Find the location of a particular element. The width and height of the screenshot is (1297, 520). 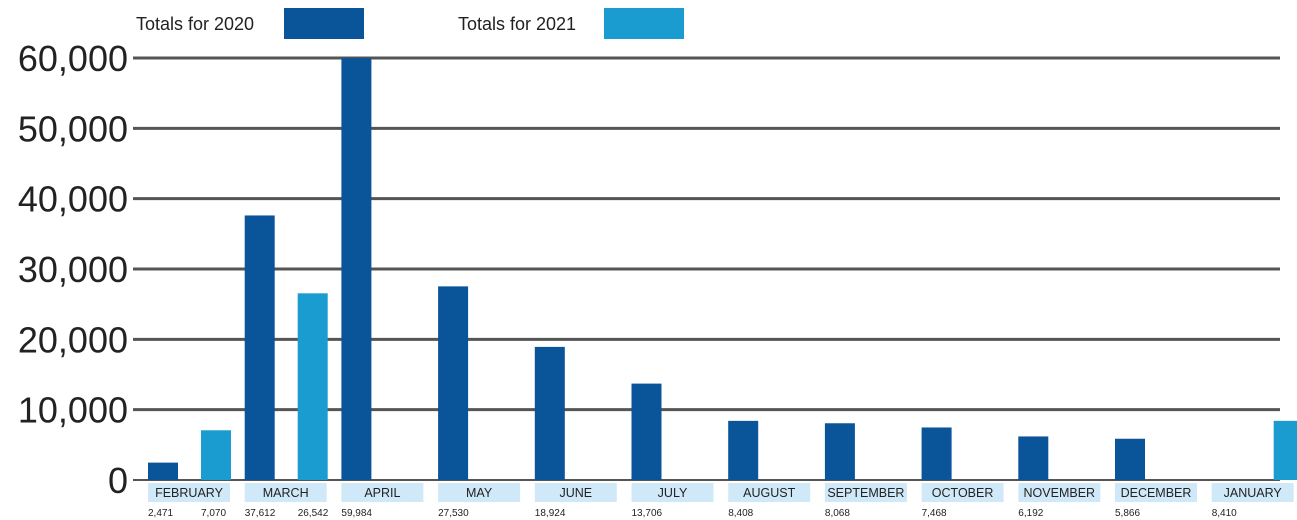

bar-may-2020 is located at coordinates (453, 383).